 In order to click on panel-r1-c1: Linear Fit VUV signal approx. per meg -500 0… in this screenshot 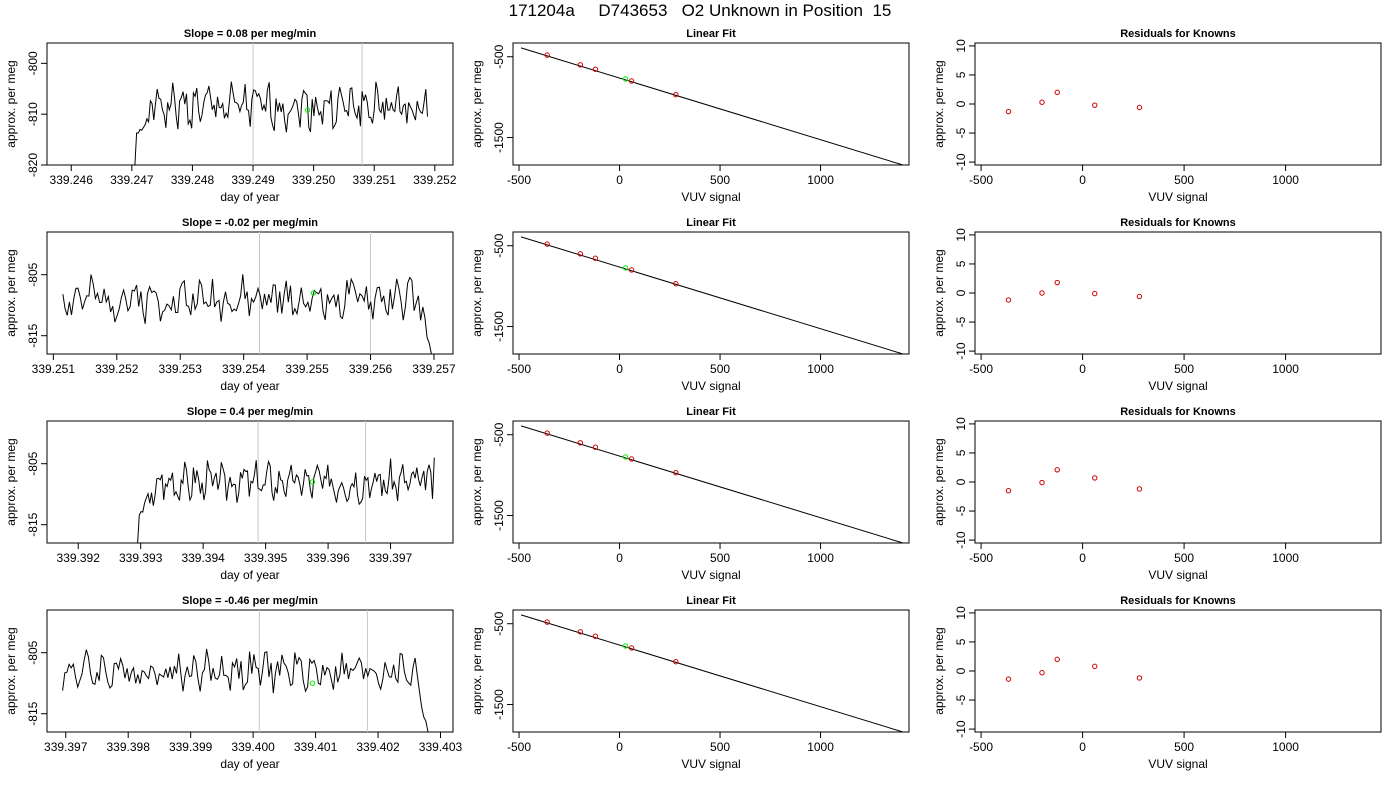, I will do `click(690, 305)`.